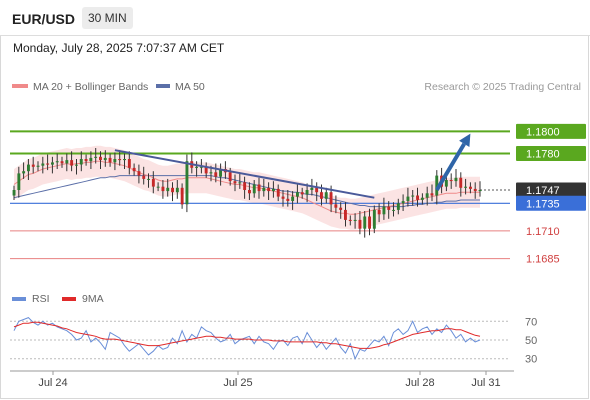  I want to click on x-tick-label: Jul 31, so click(485, 383).